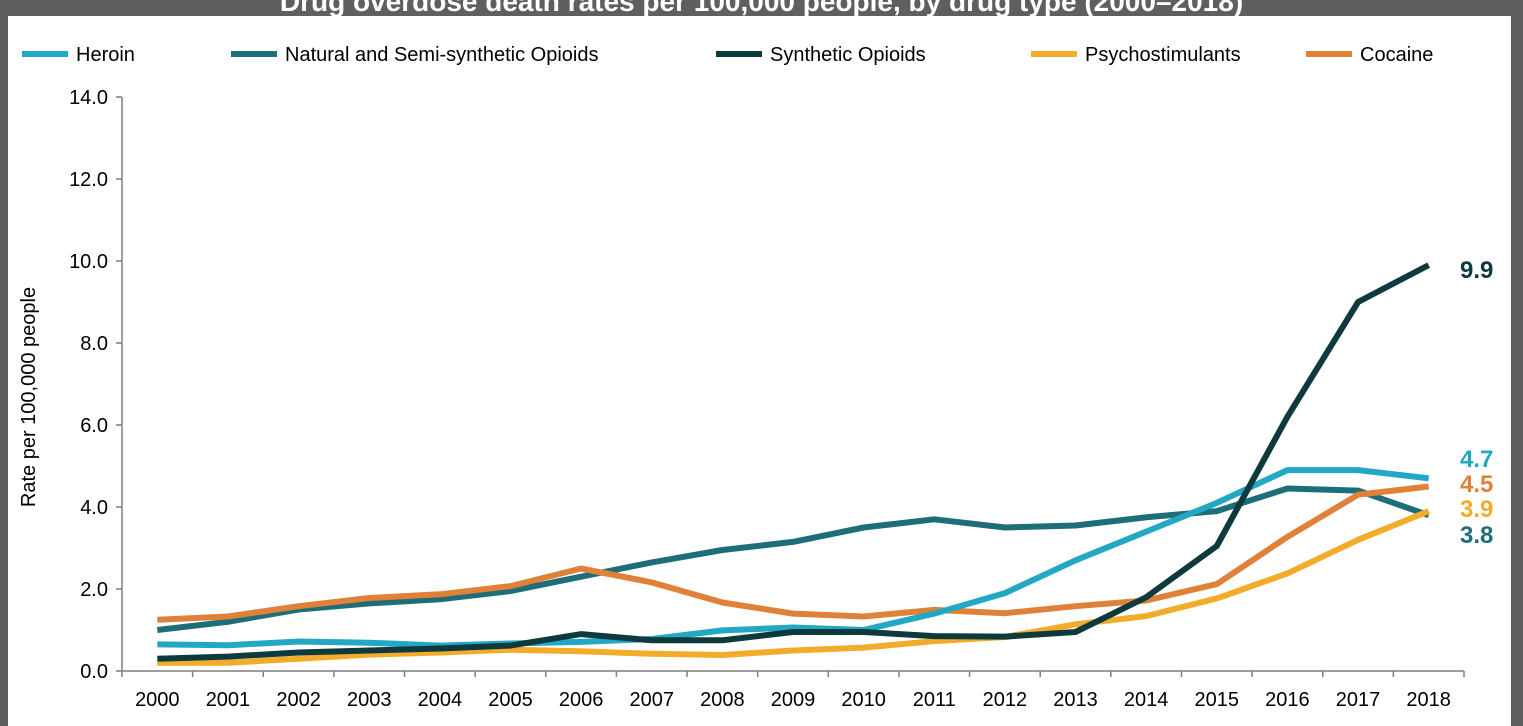 Image resolution: width=1523 pixels, height=726 pixels. I want to click on x-tick-label: 2004, so click(440, 700).